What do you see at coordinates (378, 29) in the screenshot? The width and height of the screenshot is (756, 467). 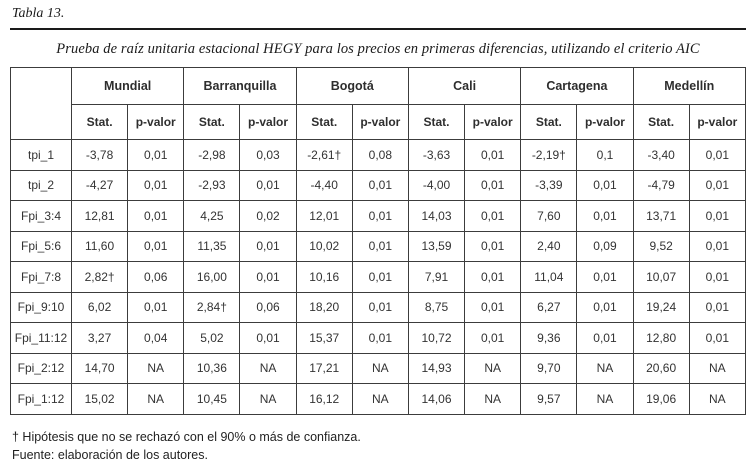 I see `horizontal-rule` at bounding box center [378, 29].